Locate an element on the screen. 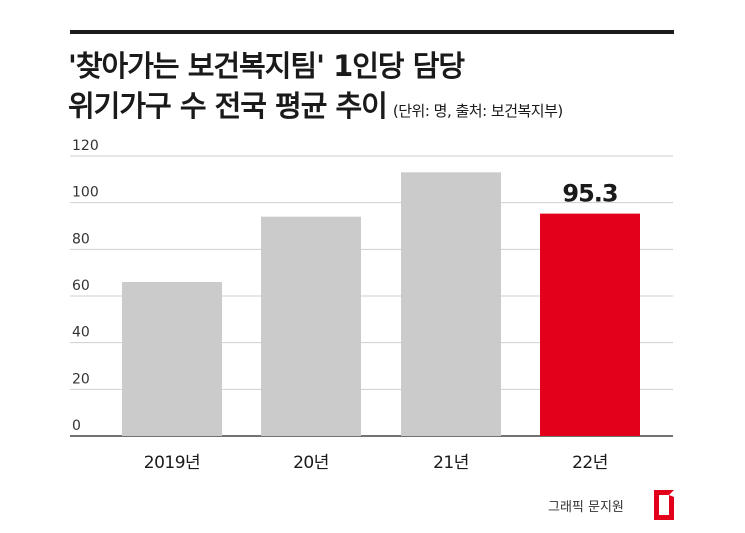 The image size is (745, 533). x-axis-ticks: 2019년 20년 21년 22년 is located at coordinates (376, 463).